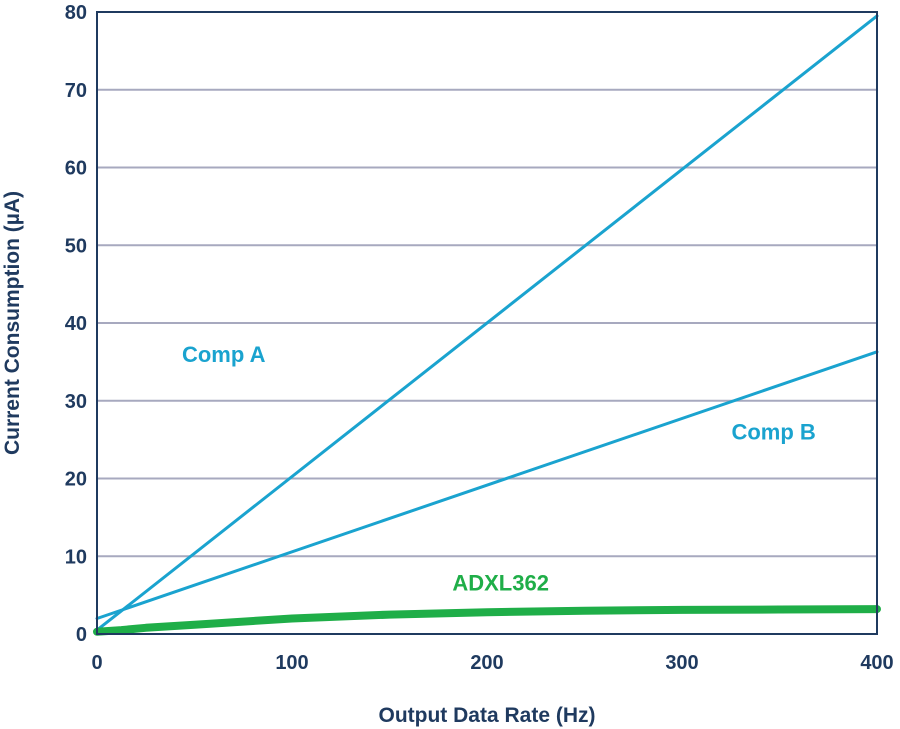 The width and height of the screenshot is (900, 729). Describe the element at coordinates (76, 246) in the screenshot. I see `y-tick-label: 50` at that location.